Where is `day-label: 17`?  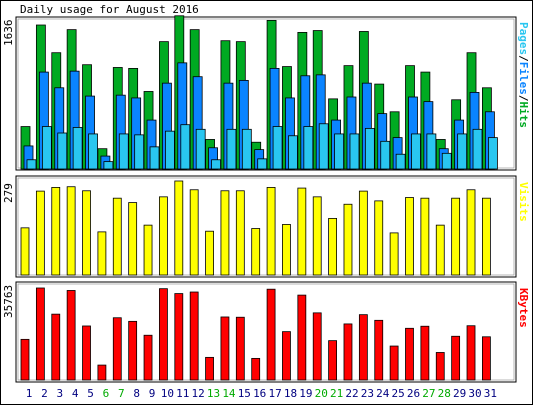
day-label: 17 is located at coordinates (274, 393).